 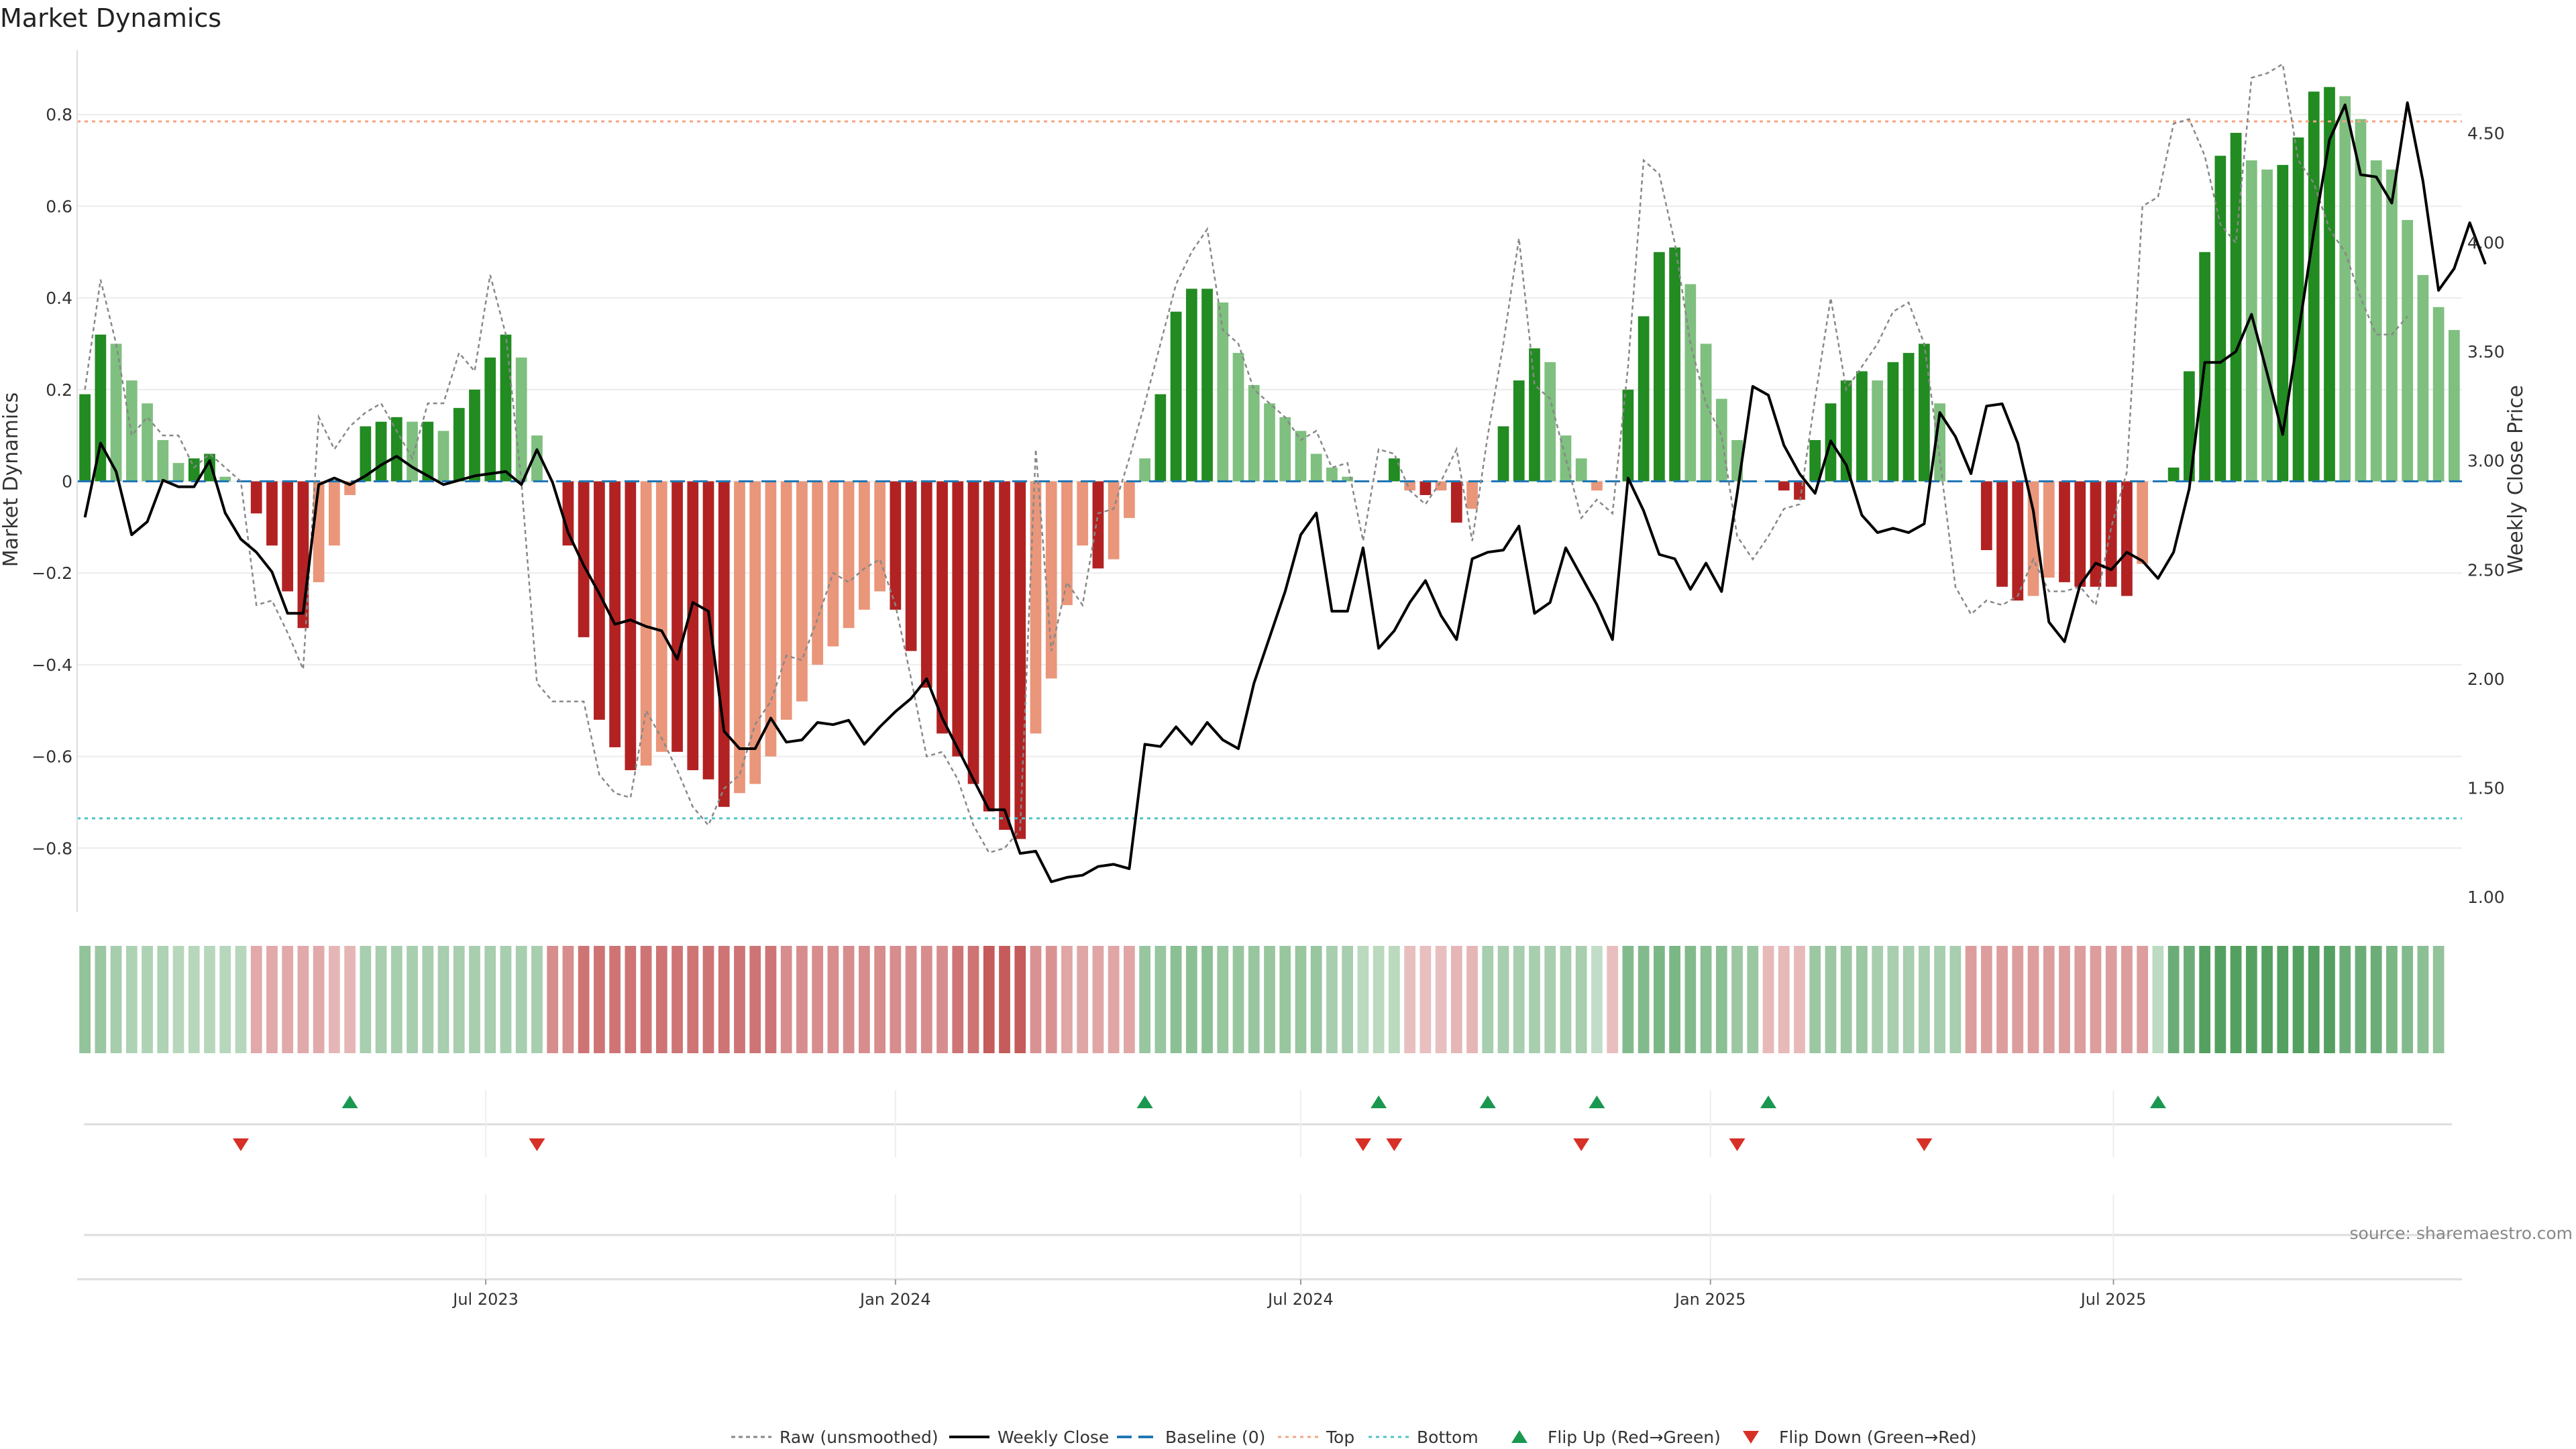 I want to click on x-tick-label: Jan 2024, so click(x=895, y=1299).